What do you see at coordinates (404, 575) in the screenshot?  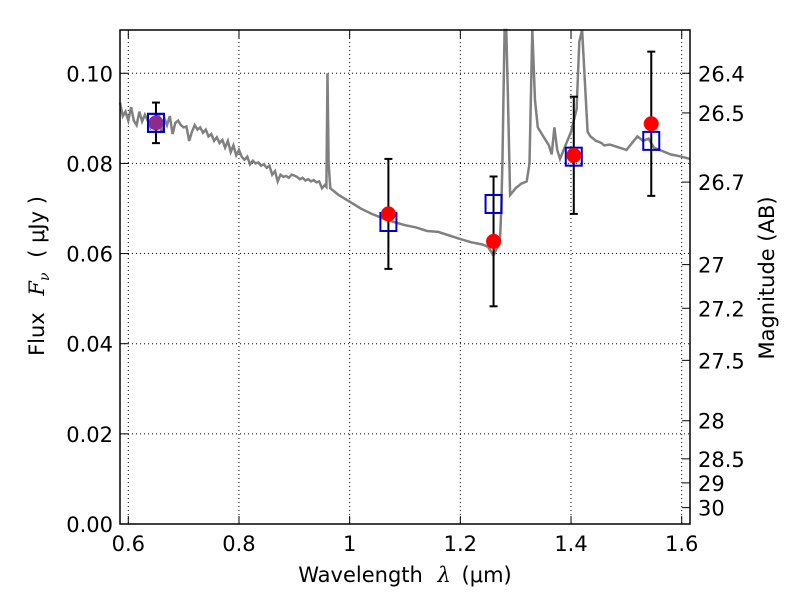 I see `x-axis-label: Wavelength λ (μm)` at bounding box center [404, 575].